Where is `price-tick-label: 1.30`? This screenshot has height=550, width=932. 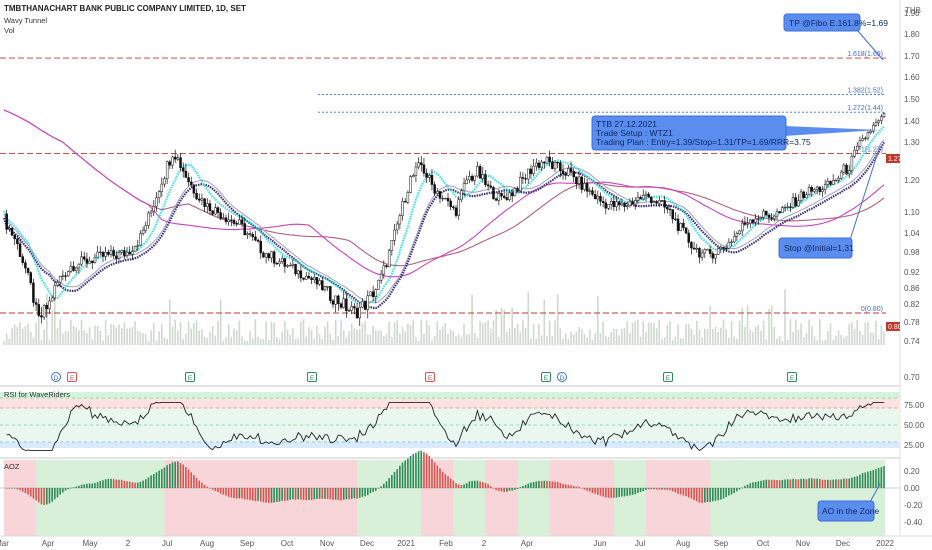
price-tick-label: 1.30 is located at coordinates (912, 142).